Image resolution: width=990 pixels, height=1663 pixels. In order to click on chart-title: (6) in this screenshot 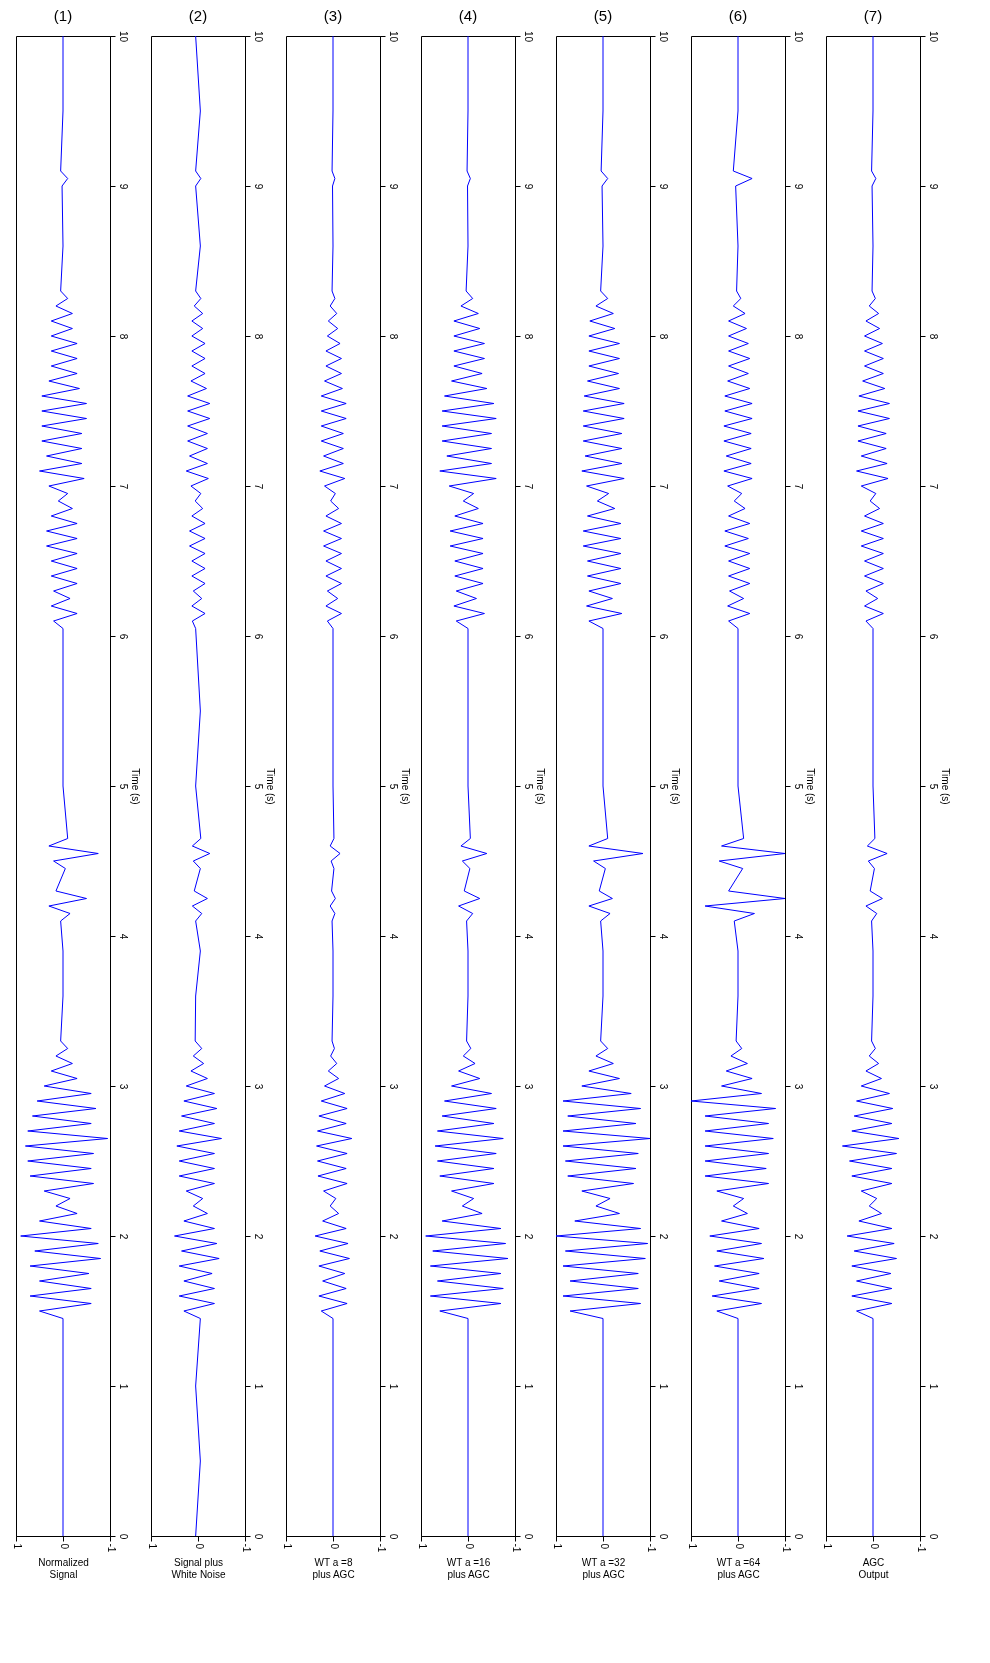, I will do `click(738, 16)`.